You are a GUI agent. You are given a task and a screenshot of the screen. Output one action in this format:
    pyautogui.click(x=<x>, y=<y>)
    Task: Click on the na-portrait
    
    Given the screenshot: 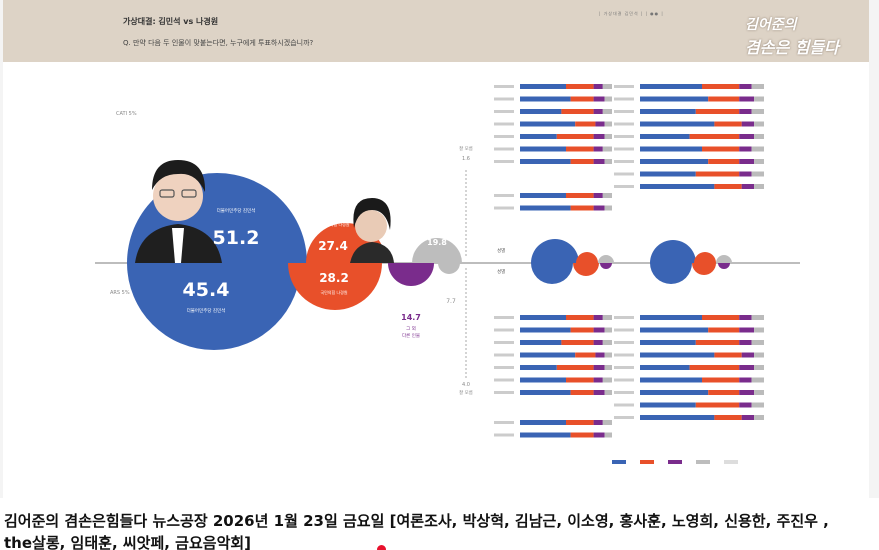 What is the action you would take?
    pyautogui.click(x=372, y=230)
    